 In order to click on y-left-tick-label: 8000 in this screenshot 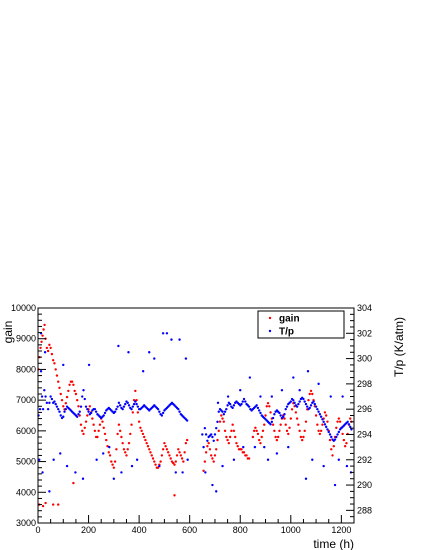, I will do `click(26, 369)`.